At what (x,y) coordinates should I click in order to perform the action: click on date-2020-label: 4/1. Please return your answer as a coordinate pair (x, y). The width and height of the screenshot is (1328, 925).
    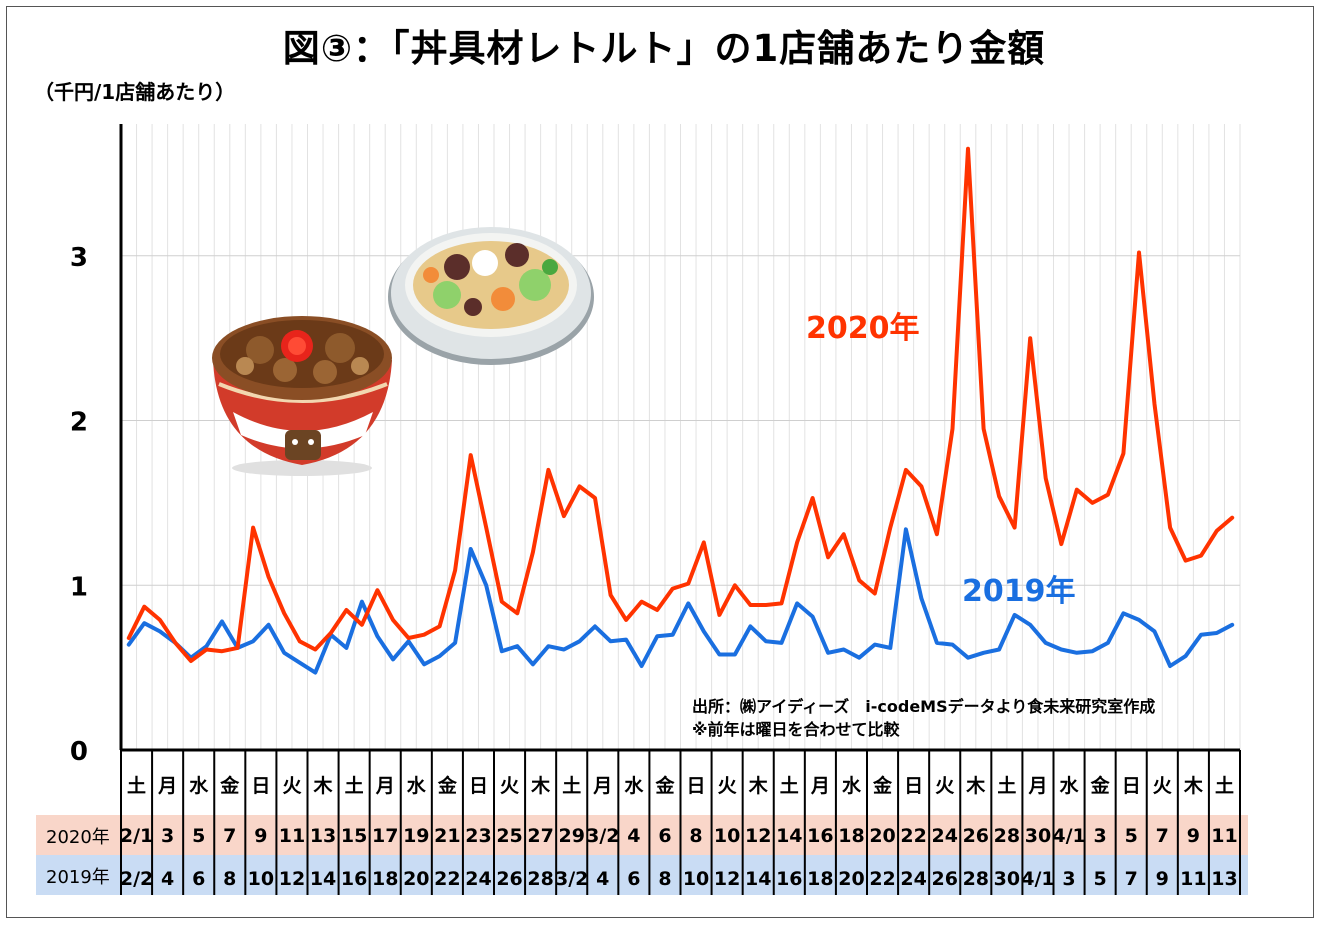
    Looking at the image, I should click on (1068, 836).